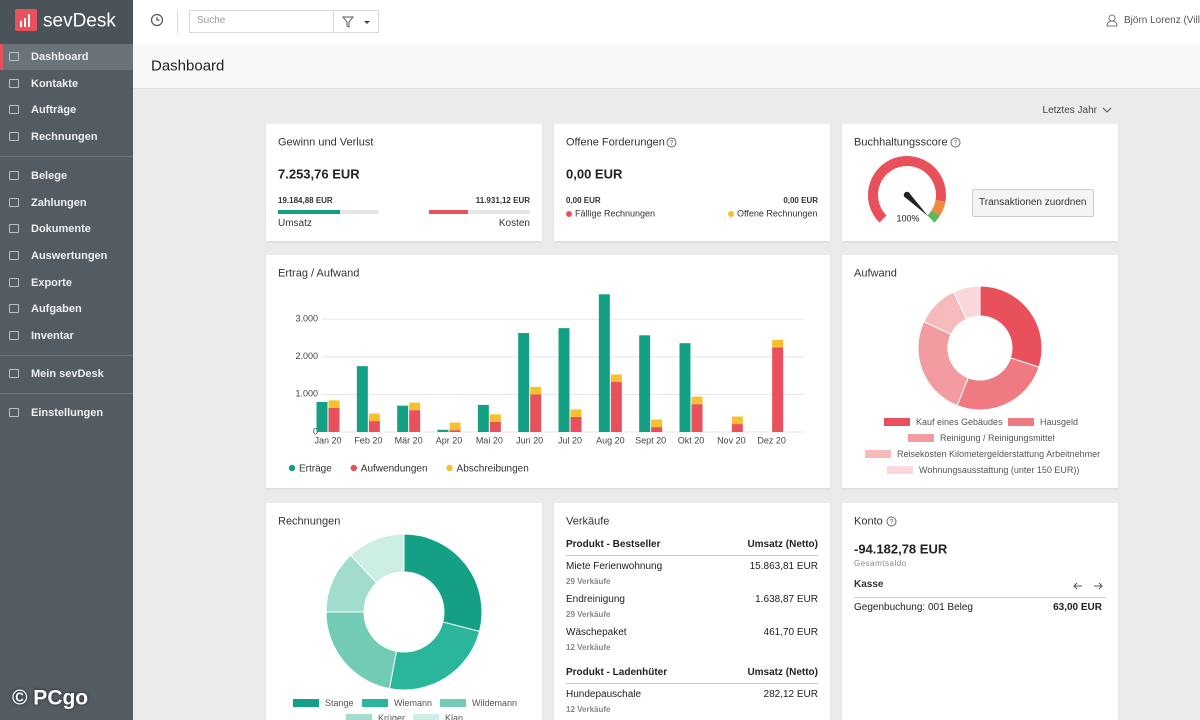  I want to click on nav-item: Aufgaben, so click(66, 309).